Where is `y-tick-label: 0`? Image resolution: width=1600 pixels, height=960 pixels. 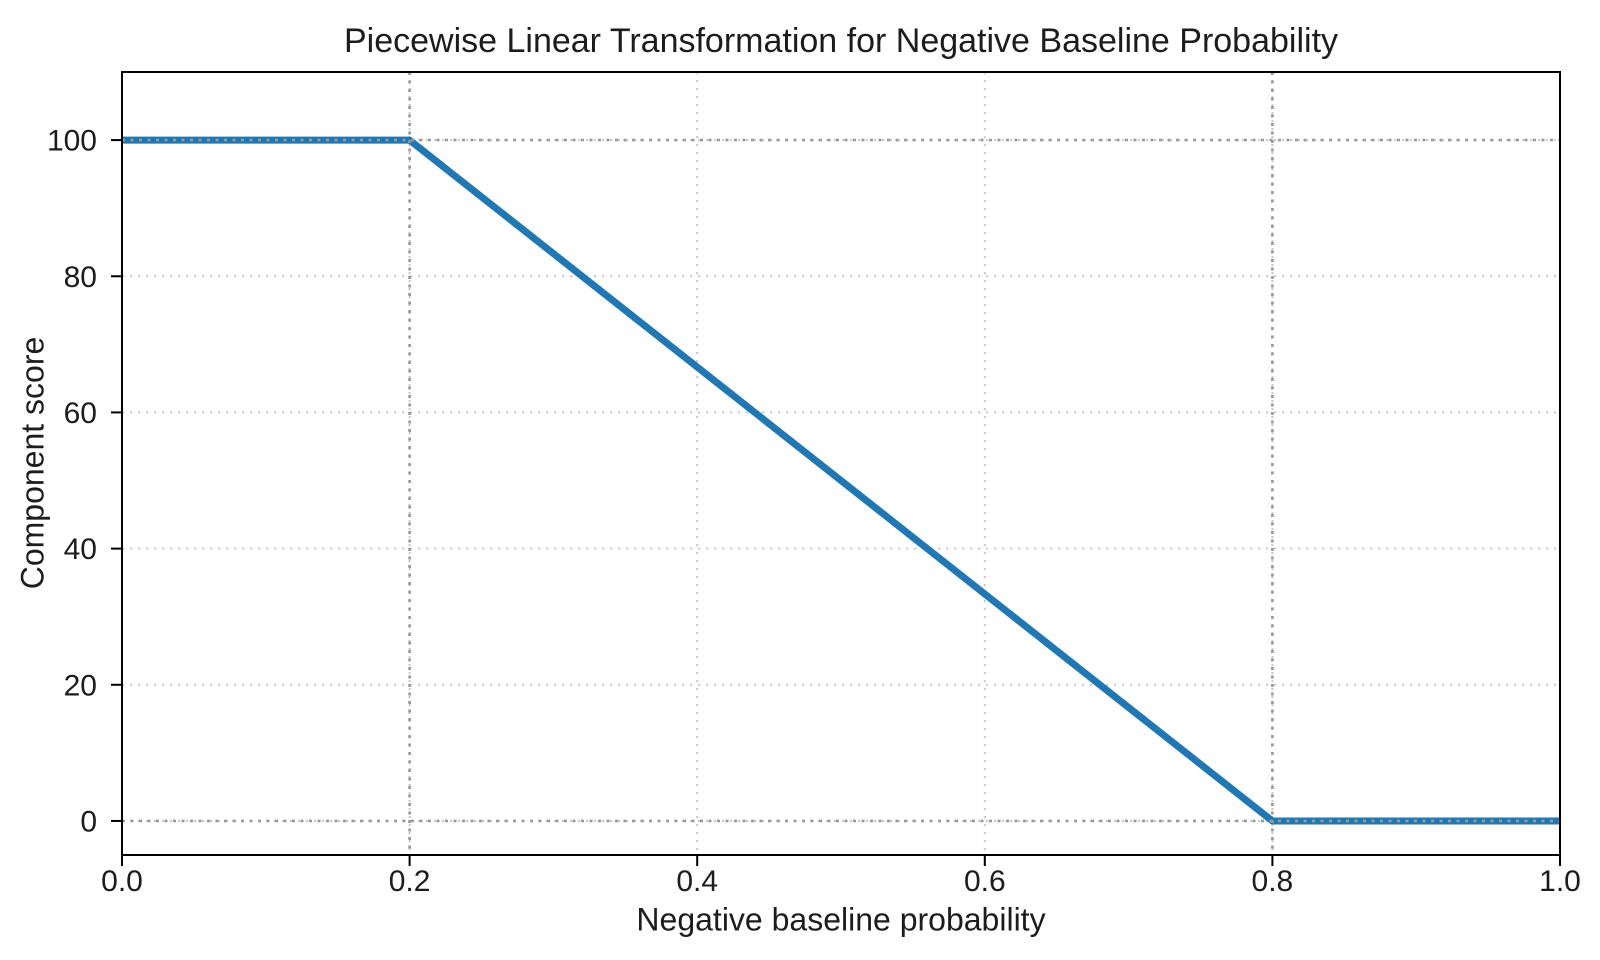
y-tick-label: 0 is located at coordinates (88, 821).